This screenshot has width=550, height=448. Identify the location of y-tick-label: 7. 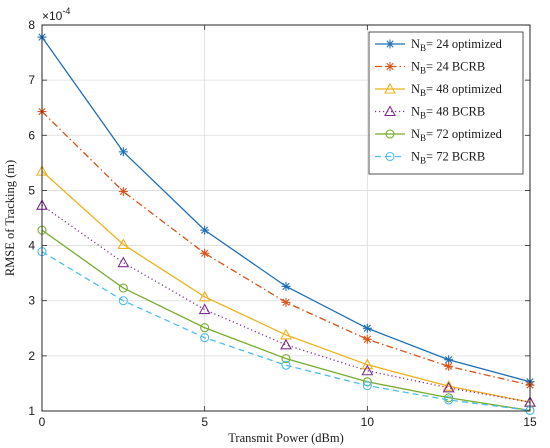
(31, 80).